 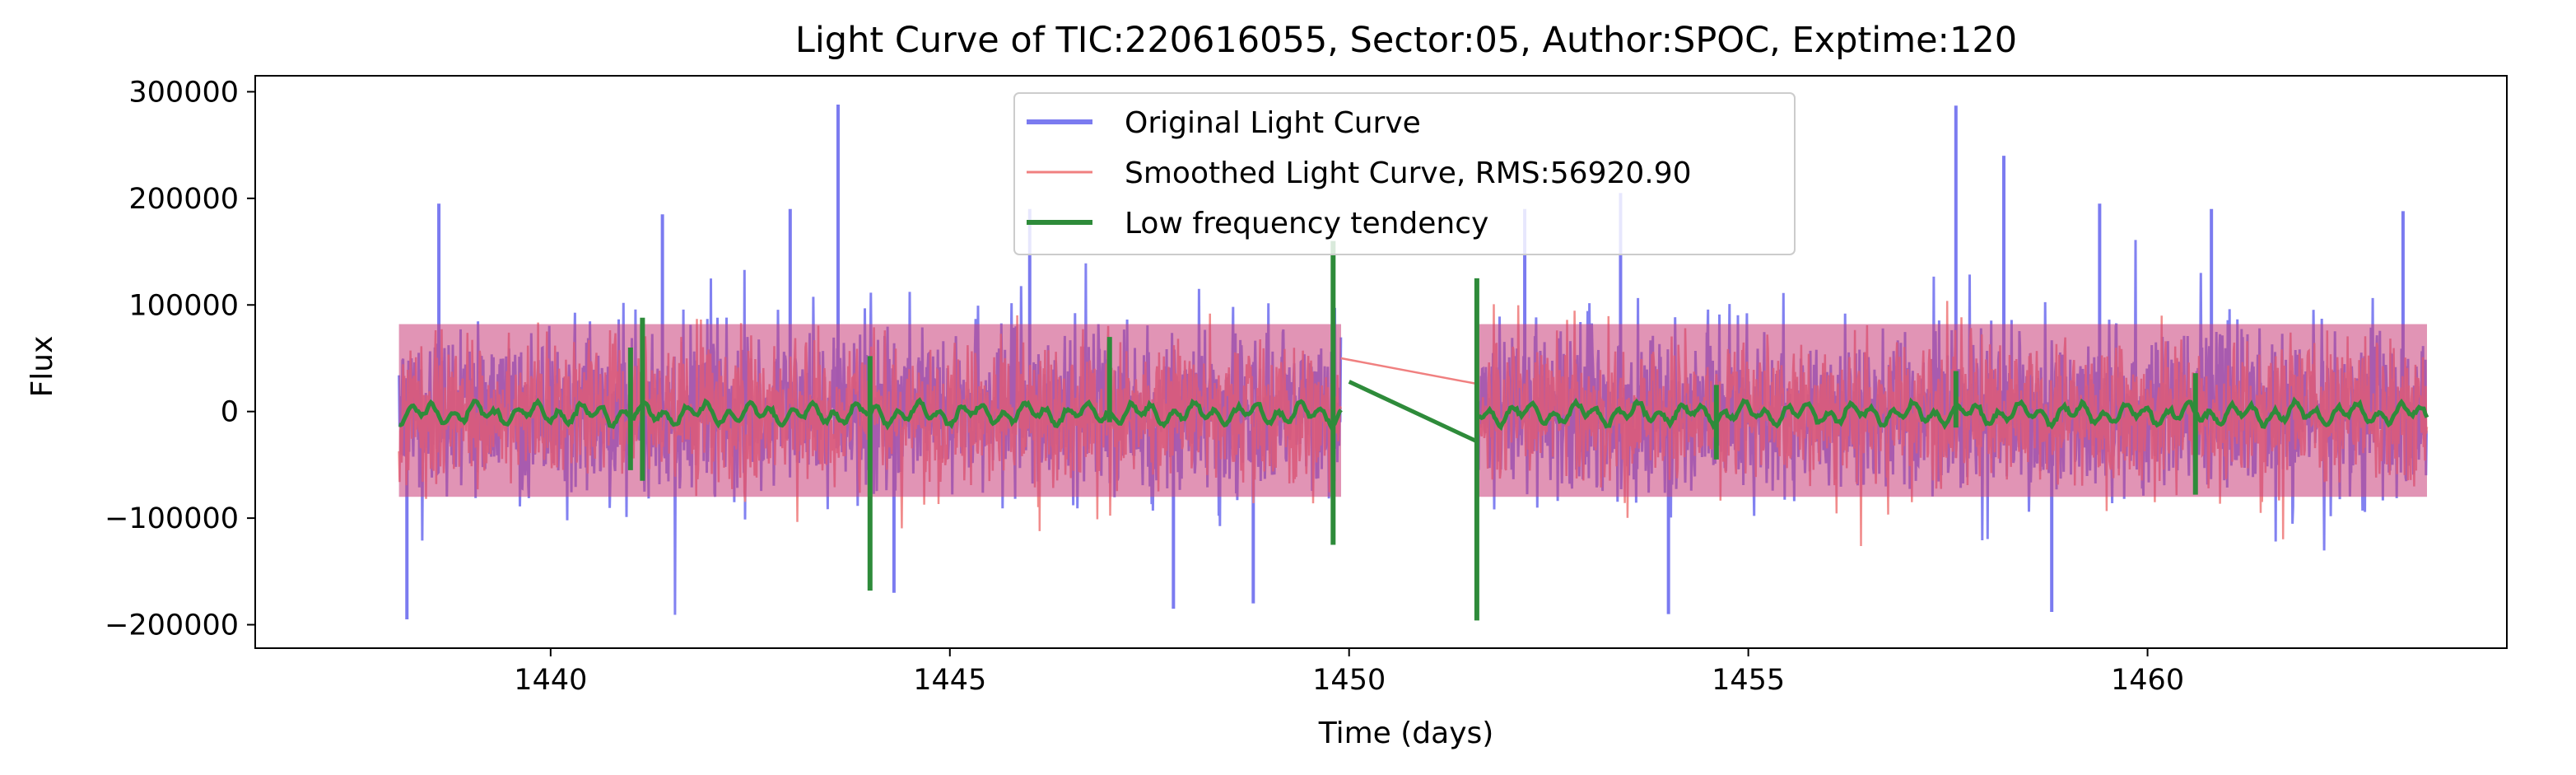 What do you see at coordinates (1409, 371) in the screenshot?
I see `smoothed-gap-connector` at bounding box center [1409, 371].